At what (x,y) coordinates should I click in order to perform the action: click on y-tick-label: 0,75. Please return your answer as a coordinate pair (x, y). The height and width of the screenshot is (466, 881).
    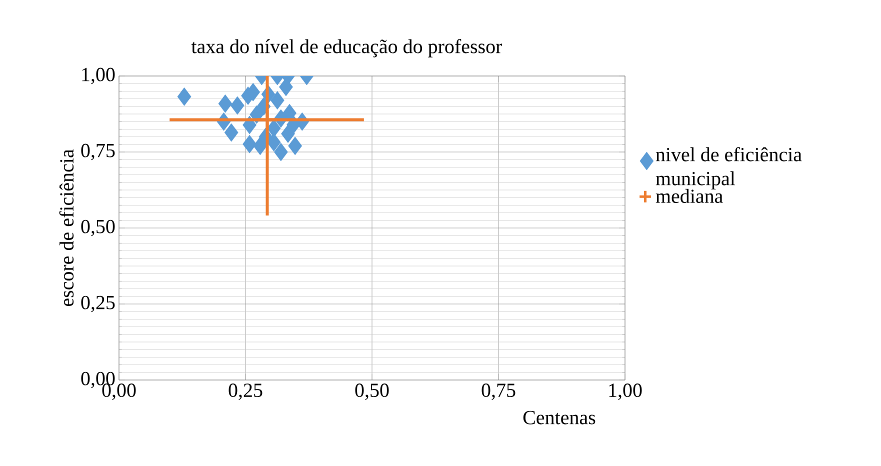
    Looking at the image, I should click on (98, 152).